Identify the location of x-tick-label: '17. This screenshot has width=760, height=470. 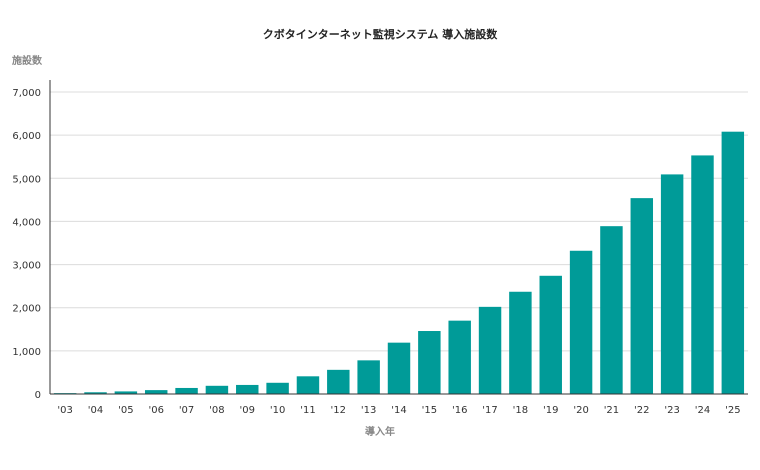
(489, 410).